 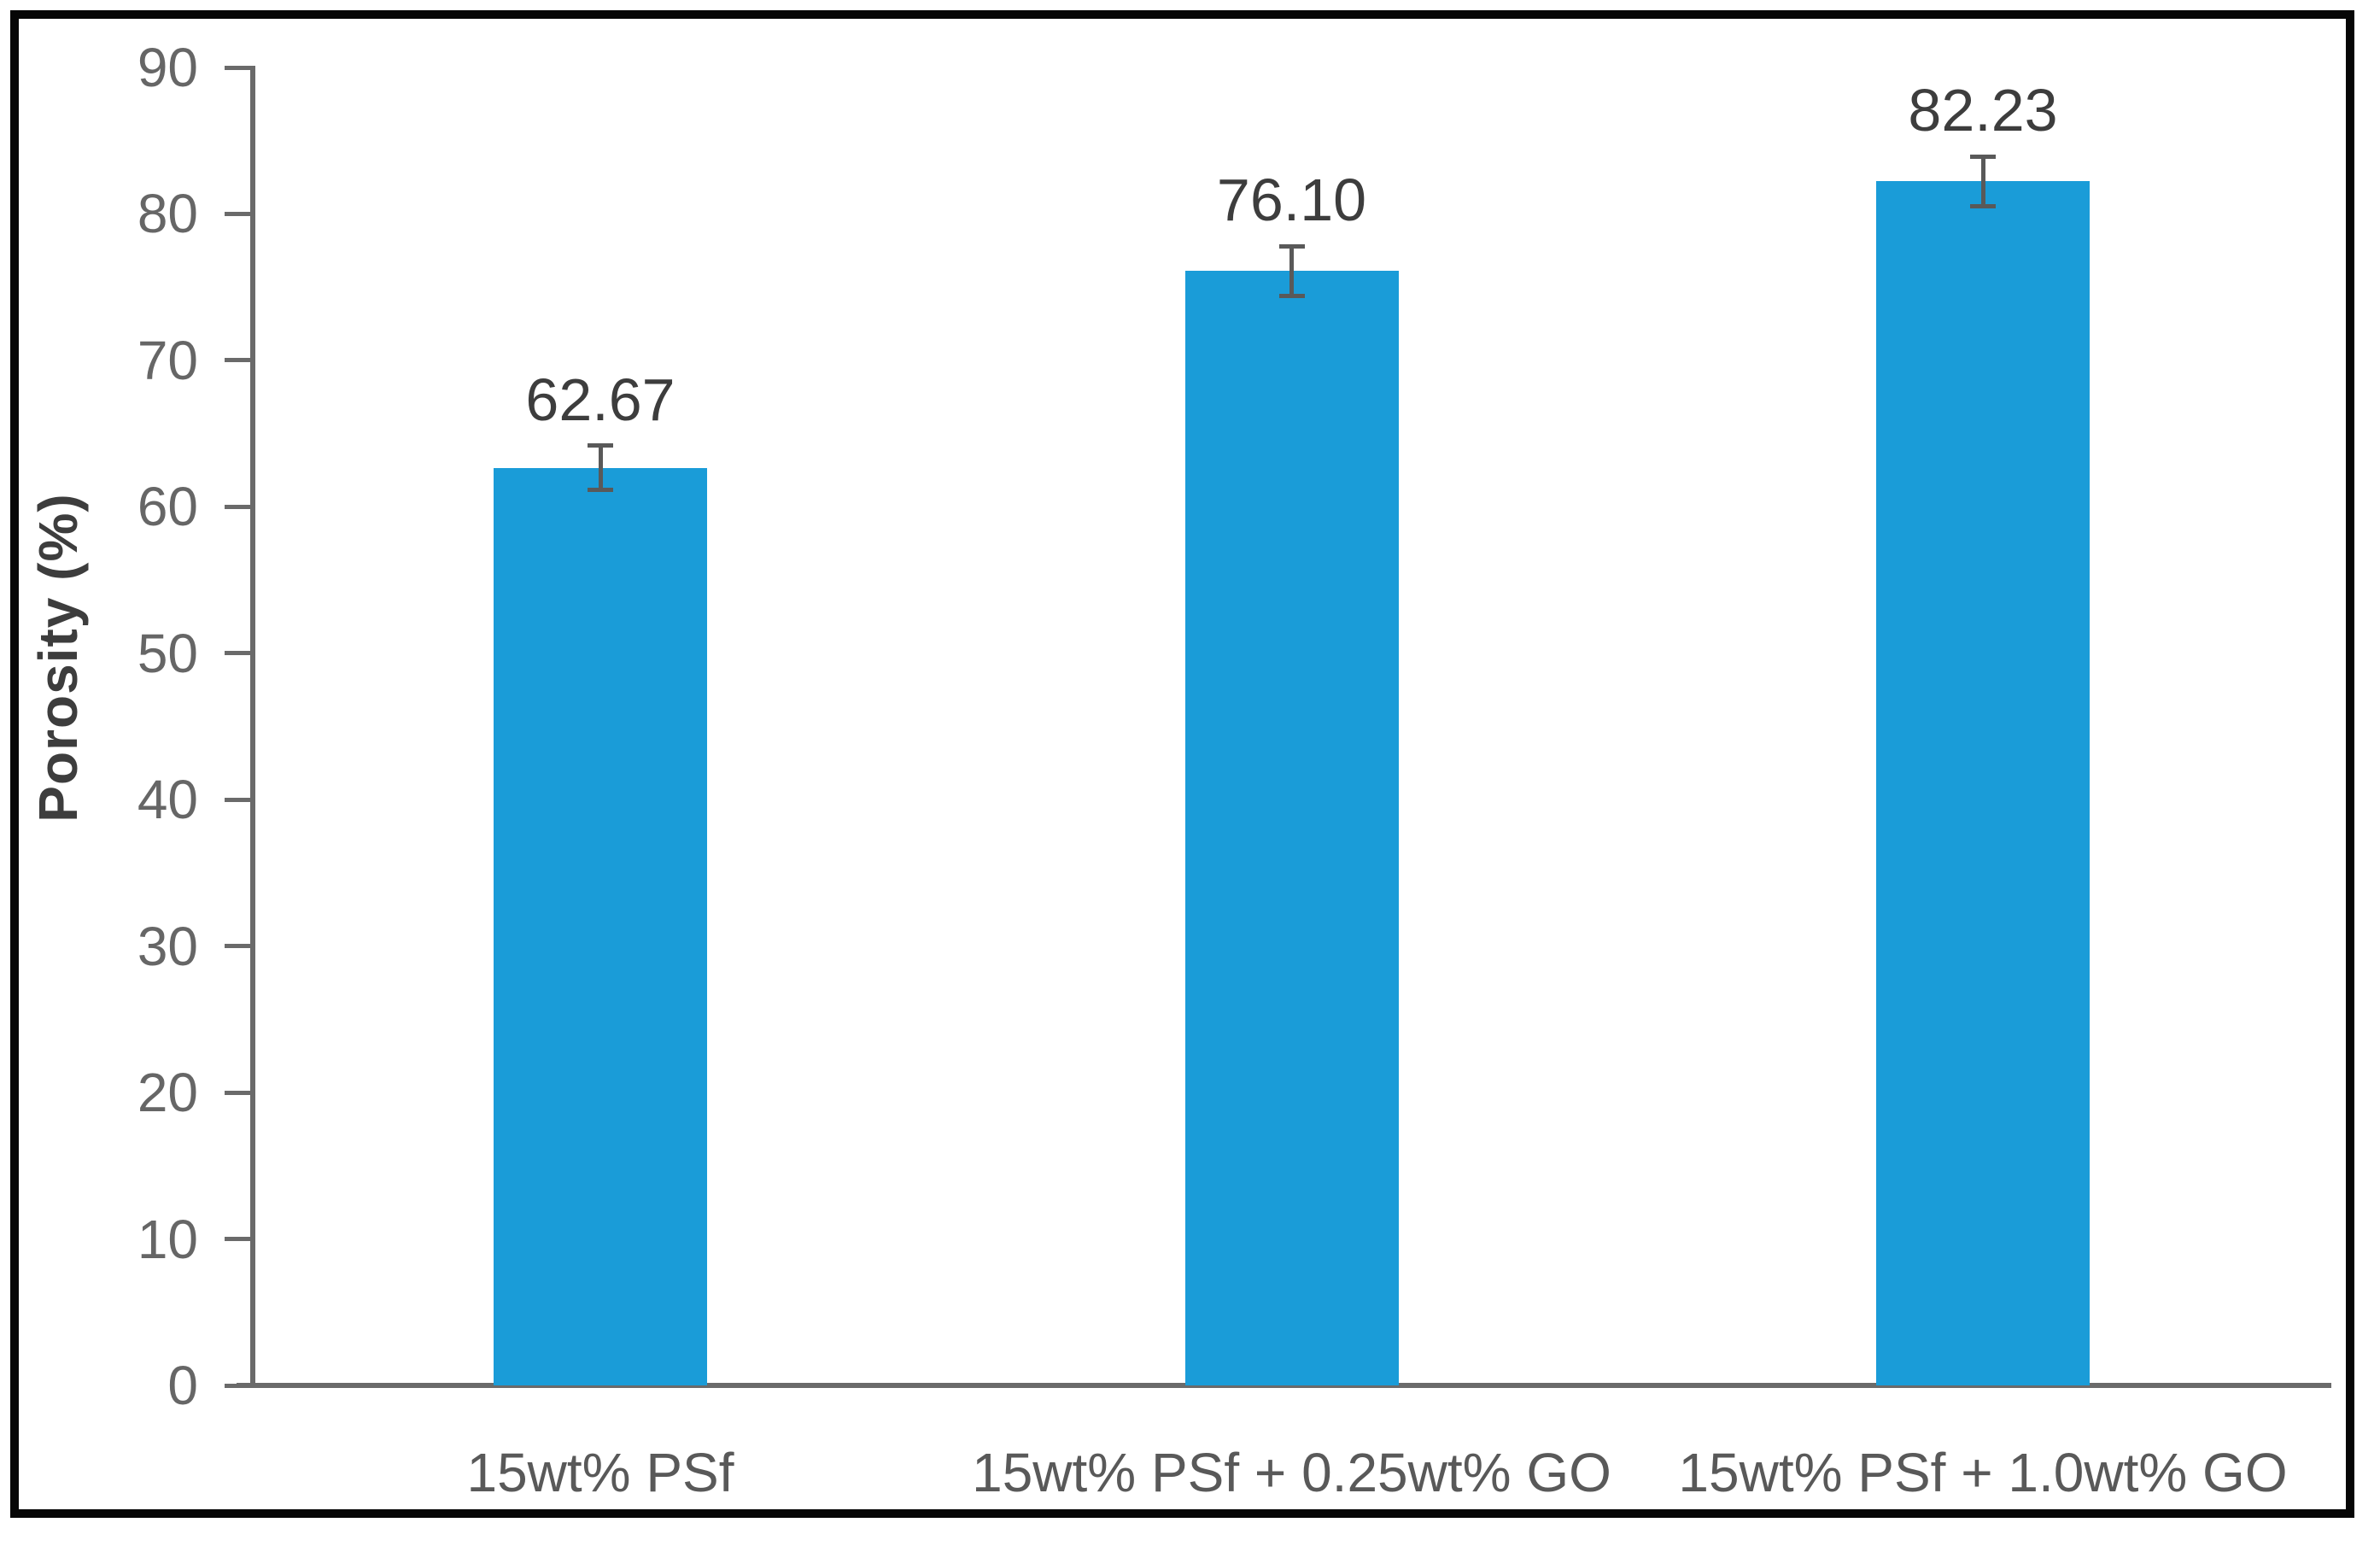 What do you see at coordinates (167, 1239) in the screenshot?
I see `y-tick-label: 10` at bounding box center [167, 1239].